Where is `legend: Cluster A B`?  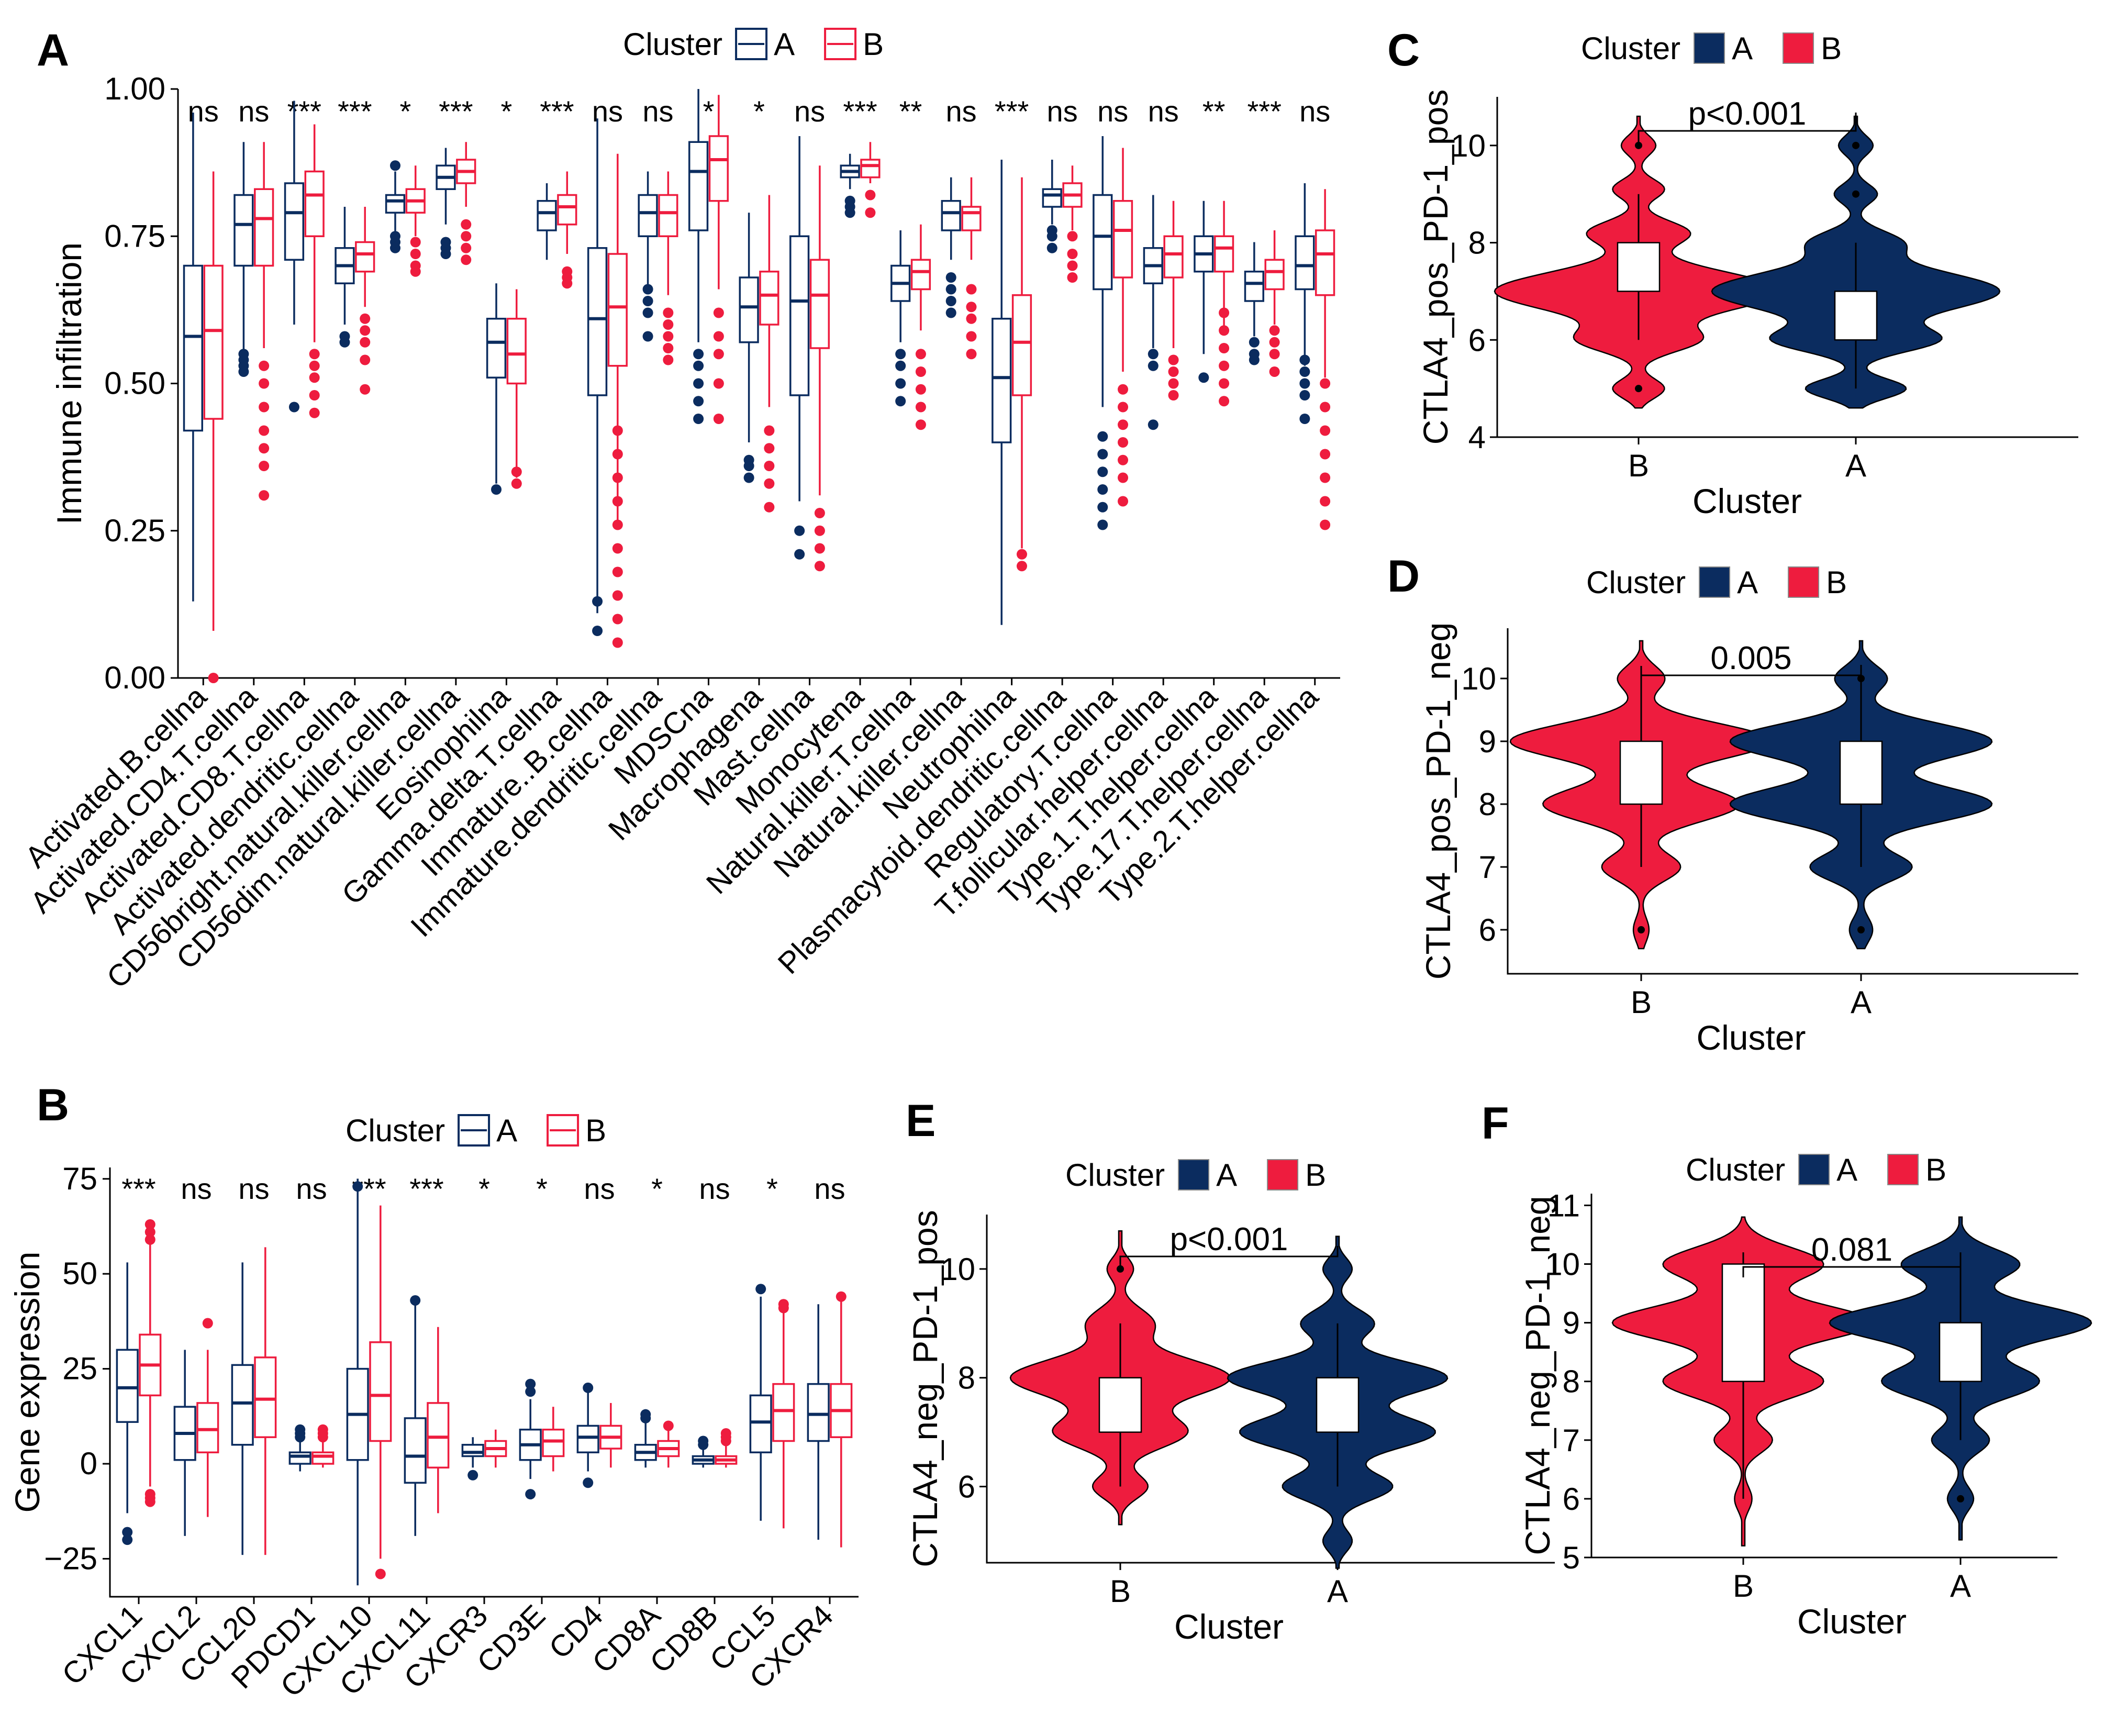
legend: Cluster A B is located at coordinates (1816, 1169).